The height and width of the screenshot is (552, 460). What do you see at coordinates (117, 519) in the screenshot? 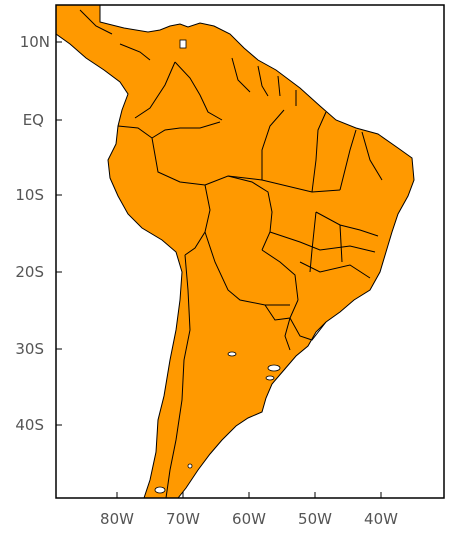
I see `lon-label: 80W` at bounding box center [117, 519].